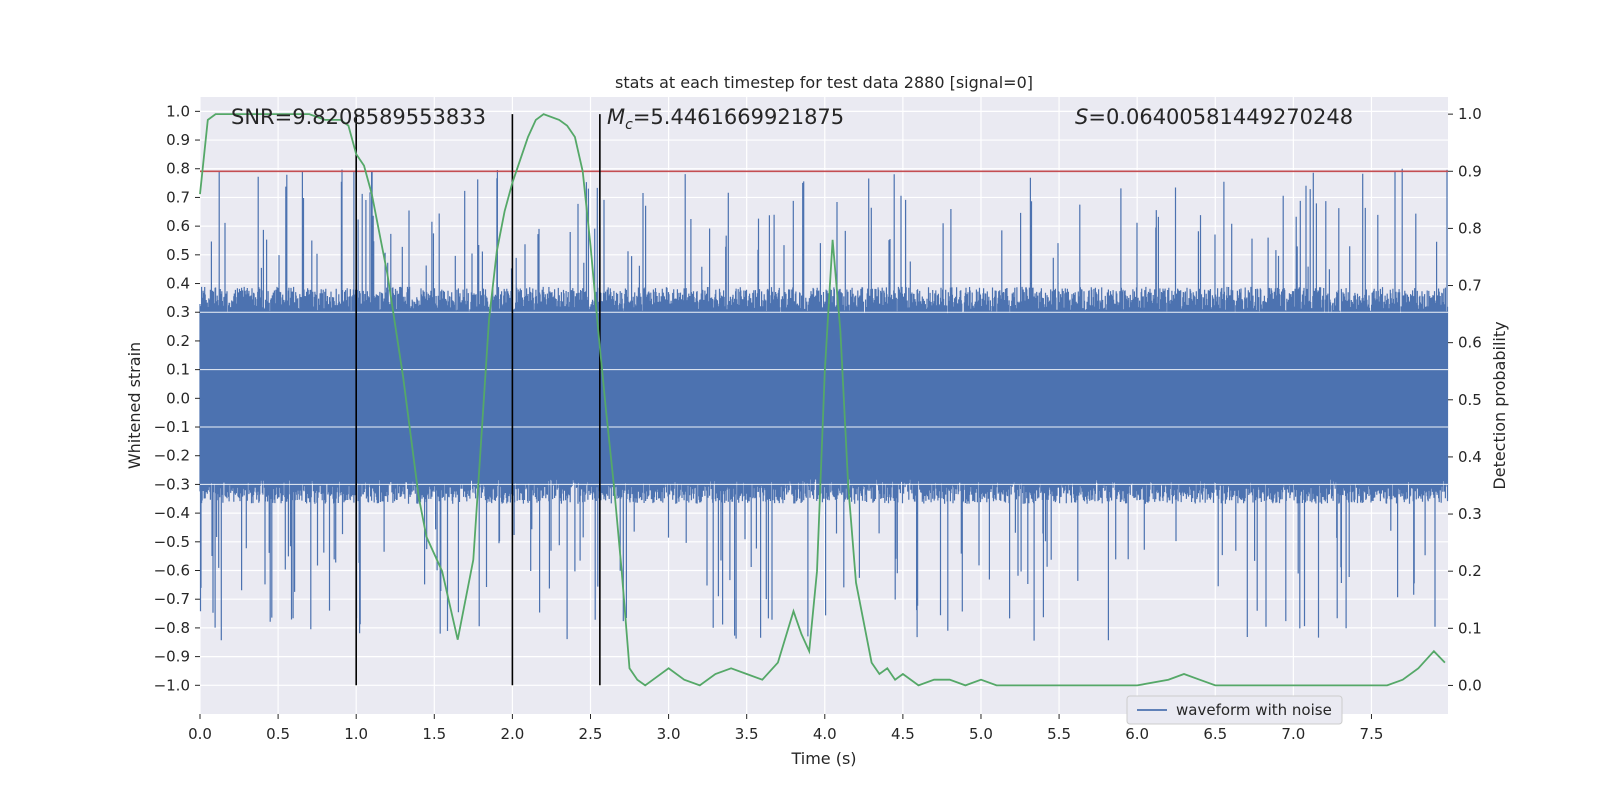 This screenshot has height=800, width=1600. Describe the element at coordinates (1470, 514) in the screenshot. I see `y-right-tick-label: 0.3` at that location.